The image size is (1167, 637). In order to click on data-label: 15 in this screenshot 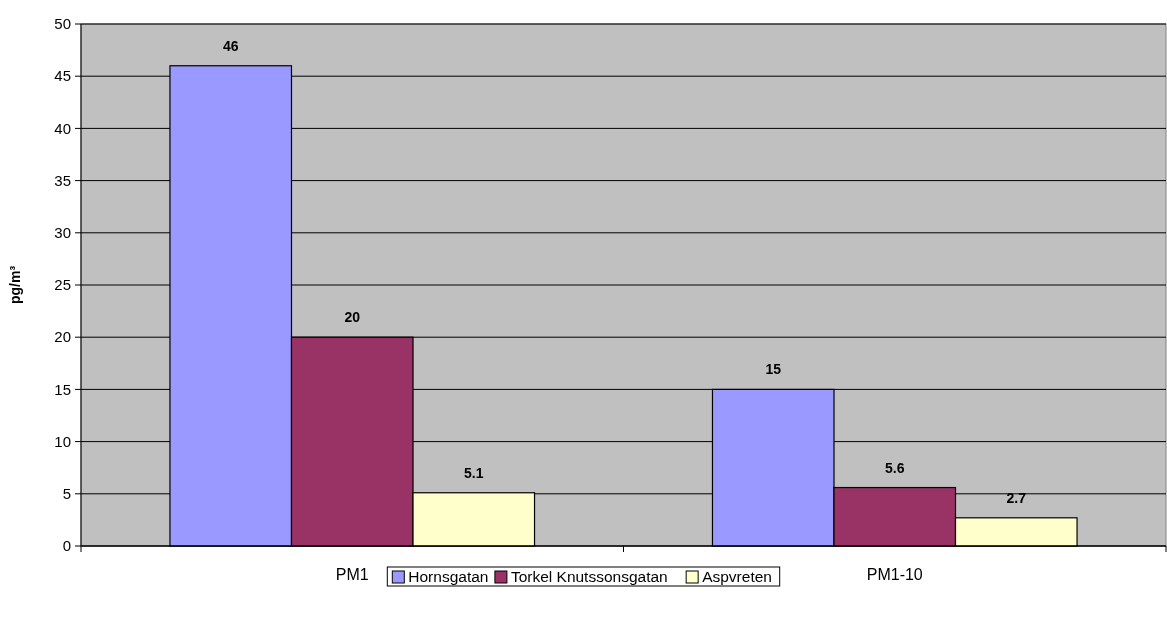, I will do `click(773, 369)`.